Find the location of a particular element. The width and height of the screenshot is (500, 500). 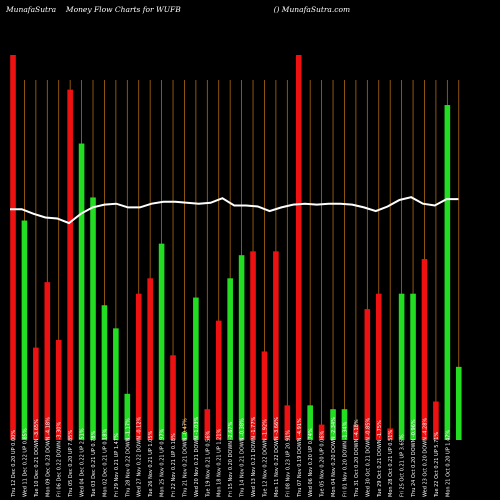

x-tick-label: Wed 13 Nov 0.21 DOWN -1.77% is located at coordinates (254, 456).